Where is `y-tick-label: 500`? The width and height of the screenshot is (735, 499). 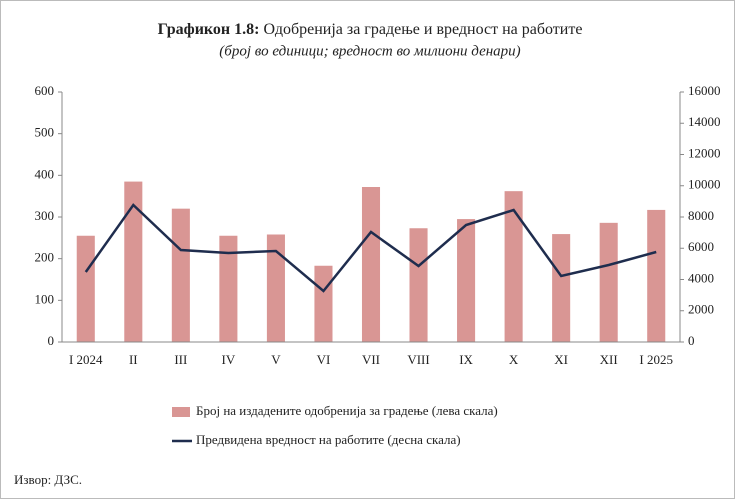
y-tick-label: 500 is located at coordinates (45, 132).